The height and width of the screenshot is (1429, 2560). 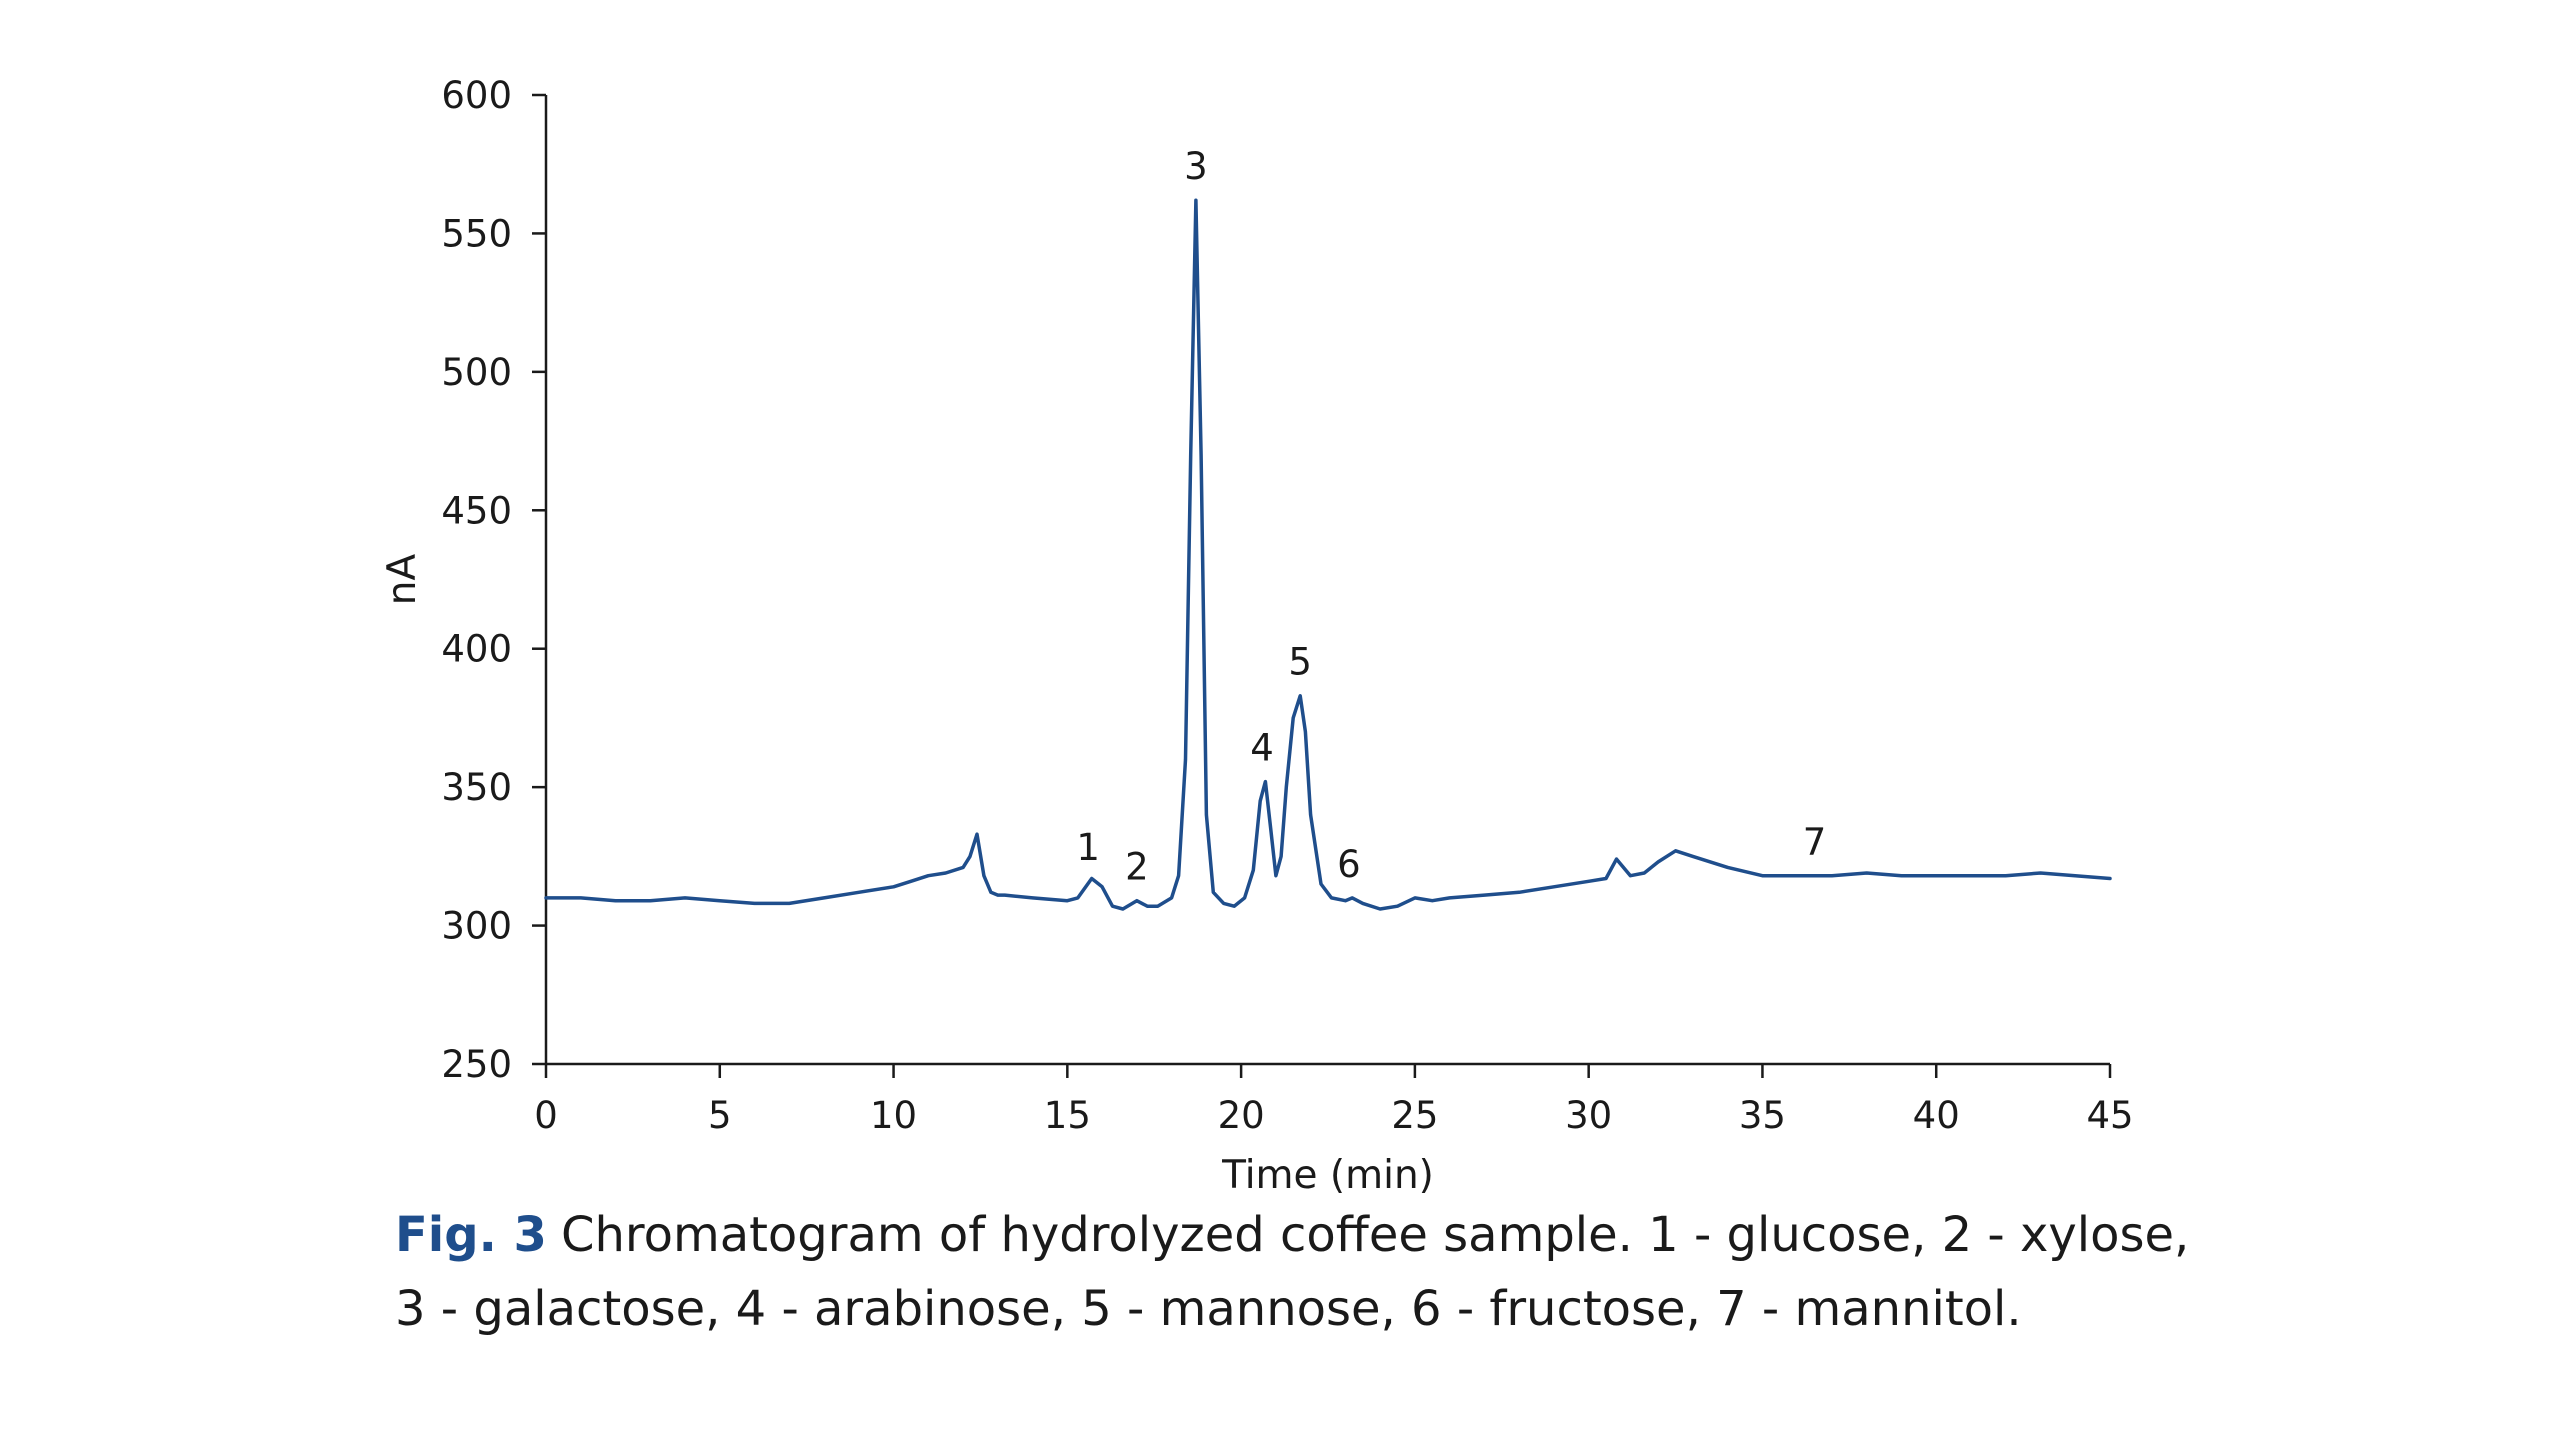 I want to click on y-tick-label: 350, so click(x=476, y=787).